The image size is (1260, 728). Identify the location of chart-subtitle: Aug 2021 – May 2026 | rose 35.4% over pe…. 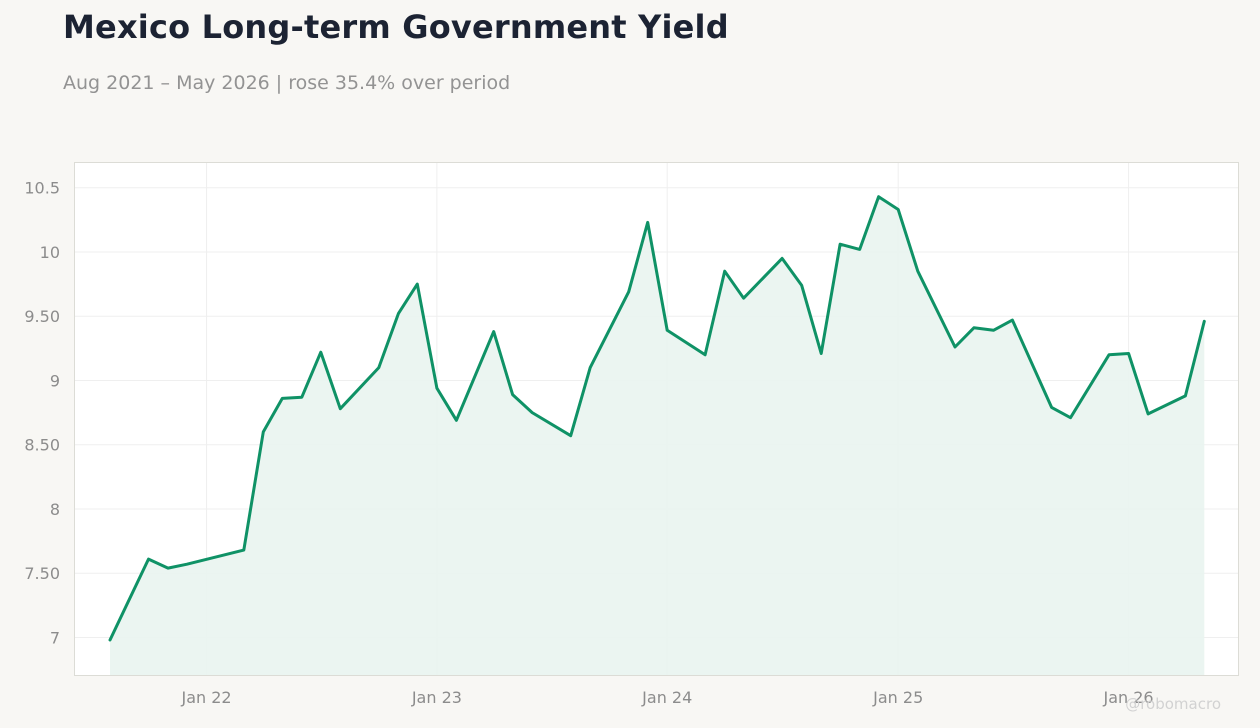
(287, 83).